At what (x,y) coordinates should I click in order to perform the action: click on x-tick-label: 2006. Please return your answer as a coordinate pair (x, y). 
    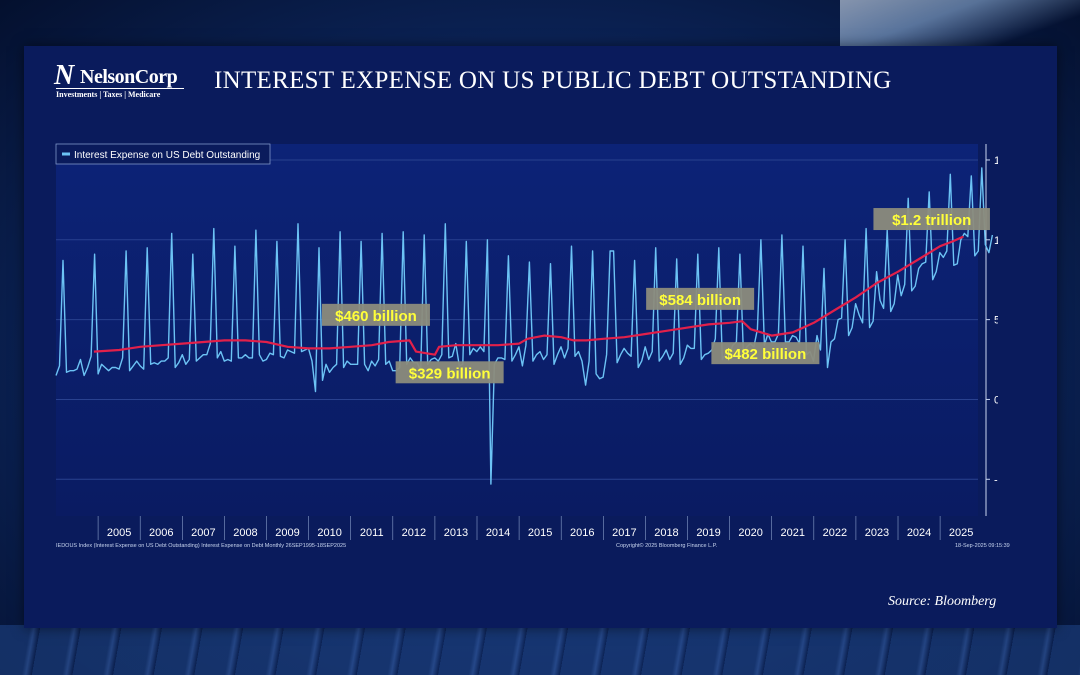
    Looking at the image, I should click on (161, 533).